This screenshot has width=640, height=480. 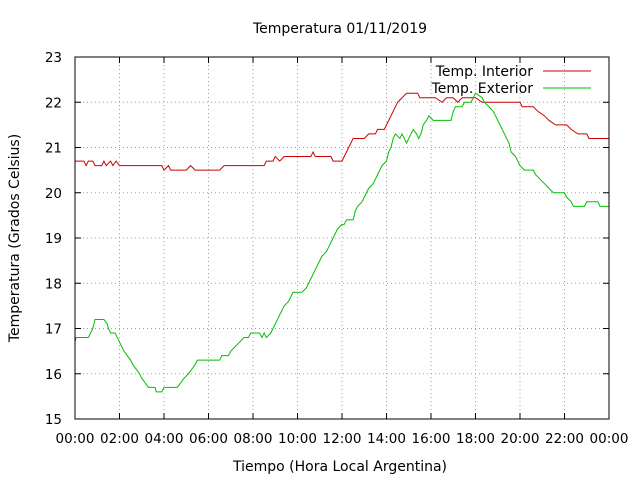 I want to click on legend: Temp. Interior Temp. Exterior, so click(x=511, y=80).